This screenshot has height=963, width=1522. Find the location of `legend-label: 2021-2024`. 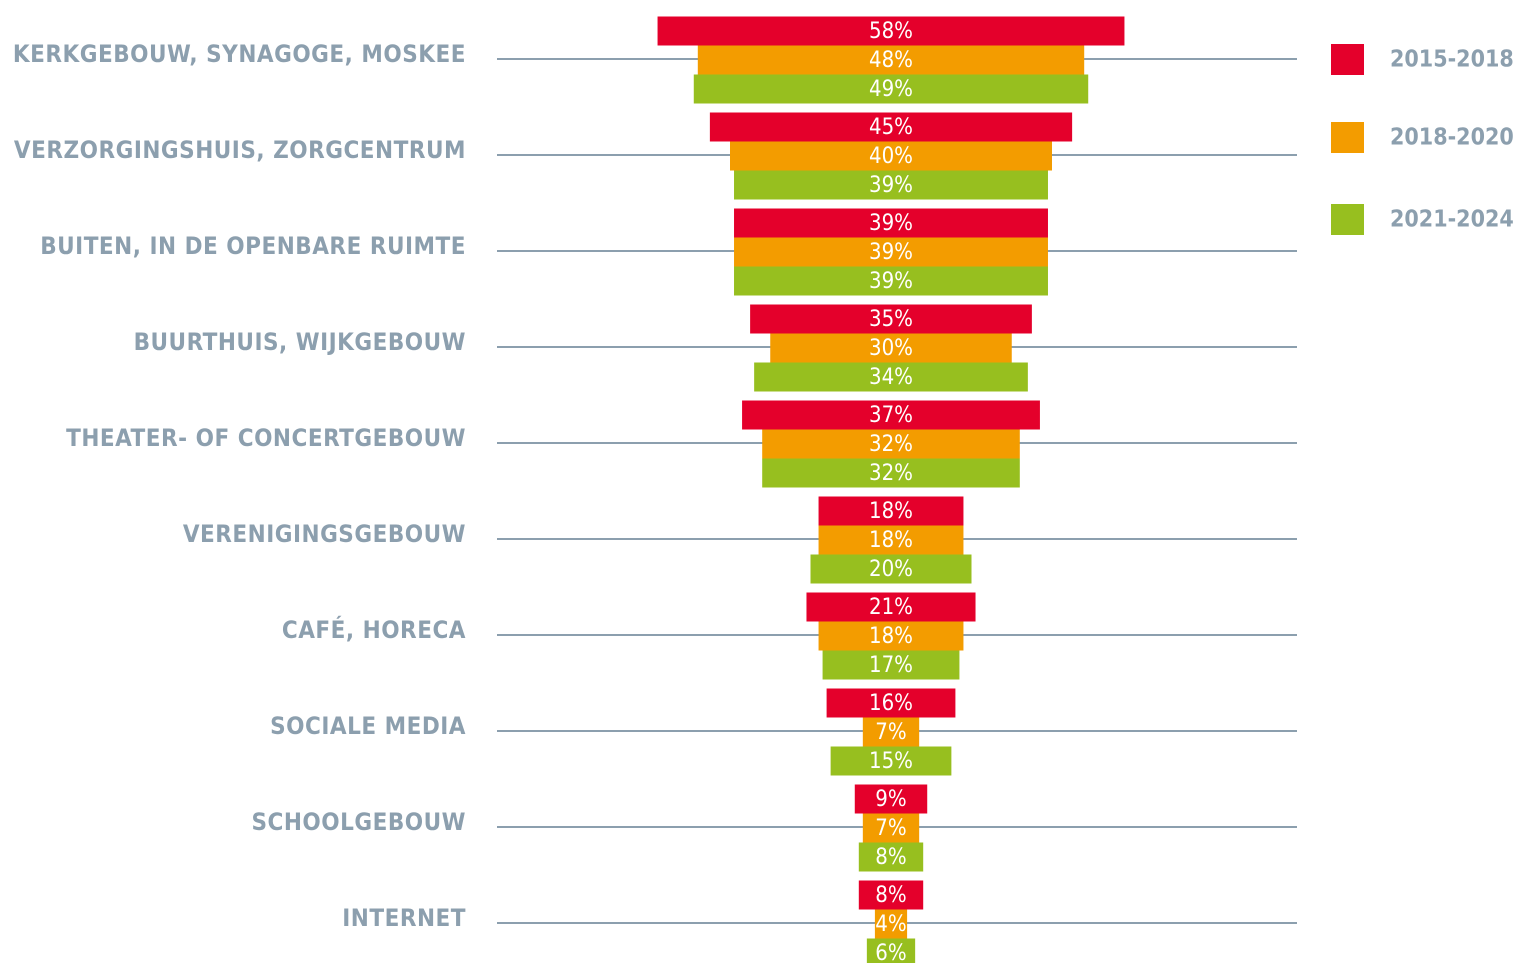

legend-label: 2021-2024 is located at coordinates (1452, 220).